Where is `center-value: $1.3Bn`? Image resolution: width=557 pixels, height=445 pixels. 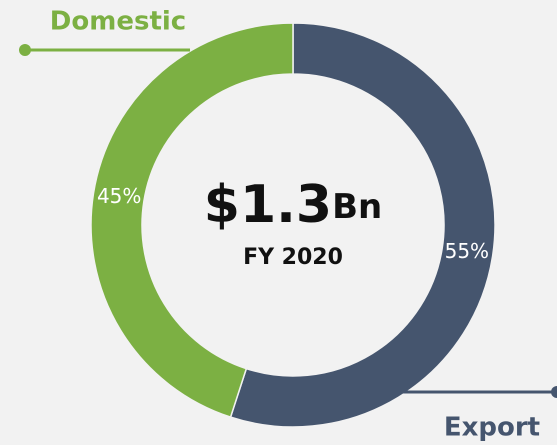
center-value: $1.3Bn is located at coordinates (293, 205).